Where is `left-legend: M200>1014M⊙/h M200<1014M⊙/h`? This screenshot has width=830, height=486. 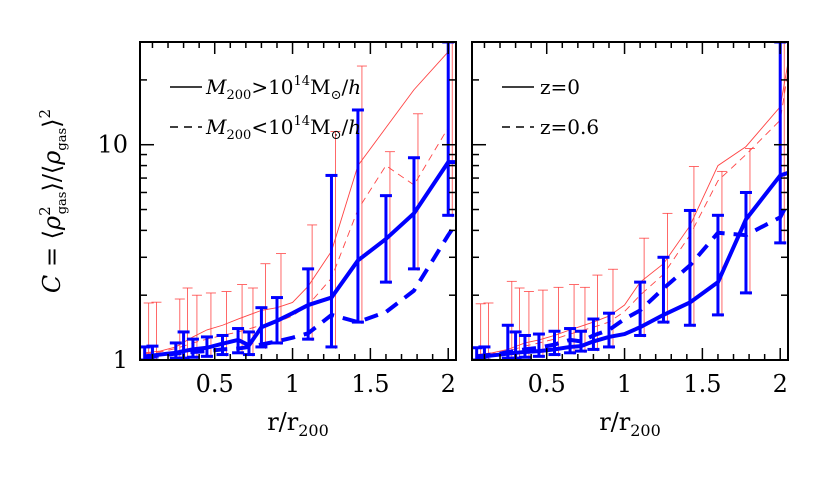
left-legend: M200>1014M⊙/h M200<1014M⊙/h is located at coordinates (265, 108).